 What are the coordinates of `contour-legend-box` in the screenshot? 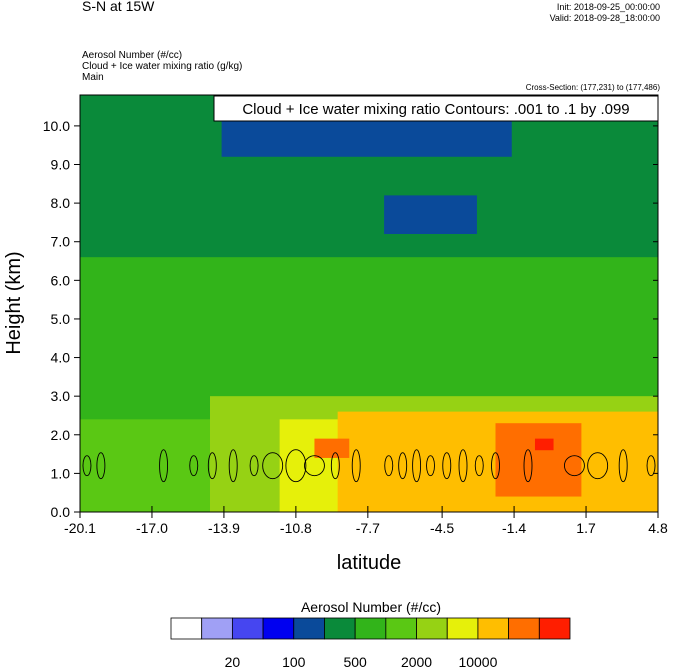 It's located at (436, 108).